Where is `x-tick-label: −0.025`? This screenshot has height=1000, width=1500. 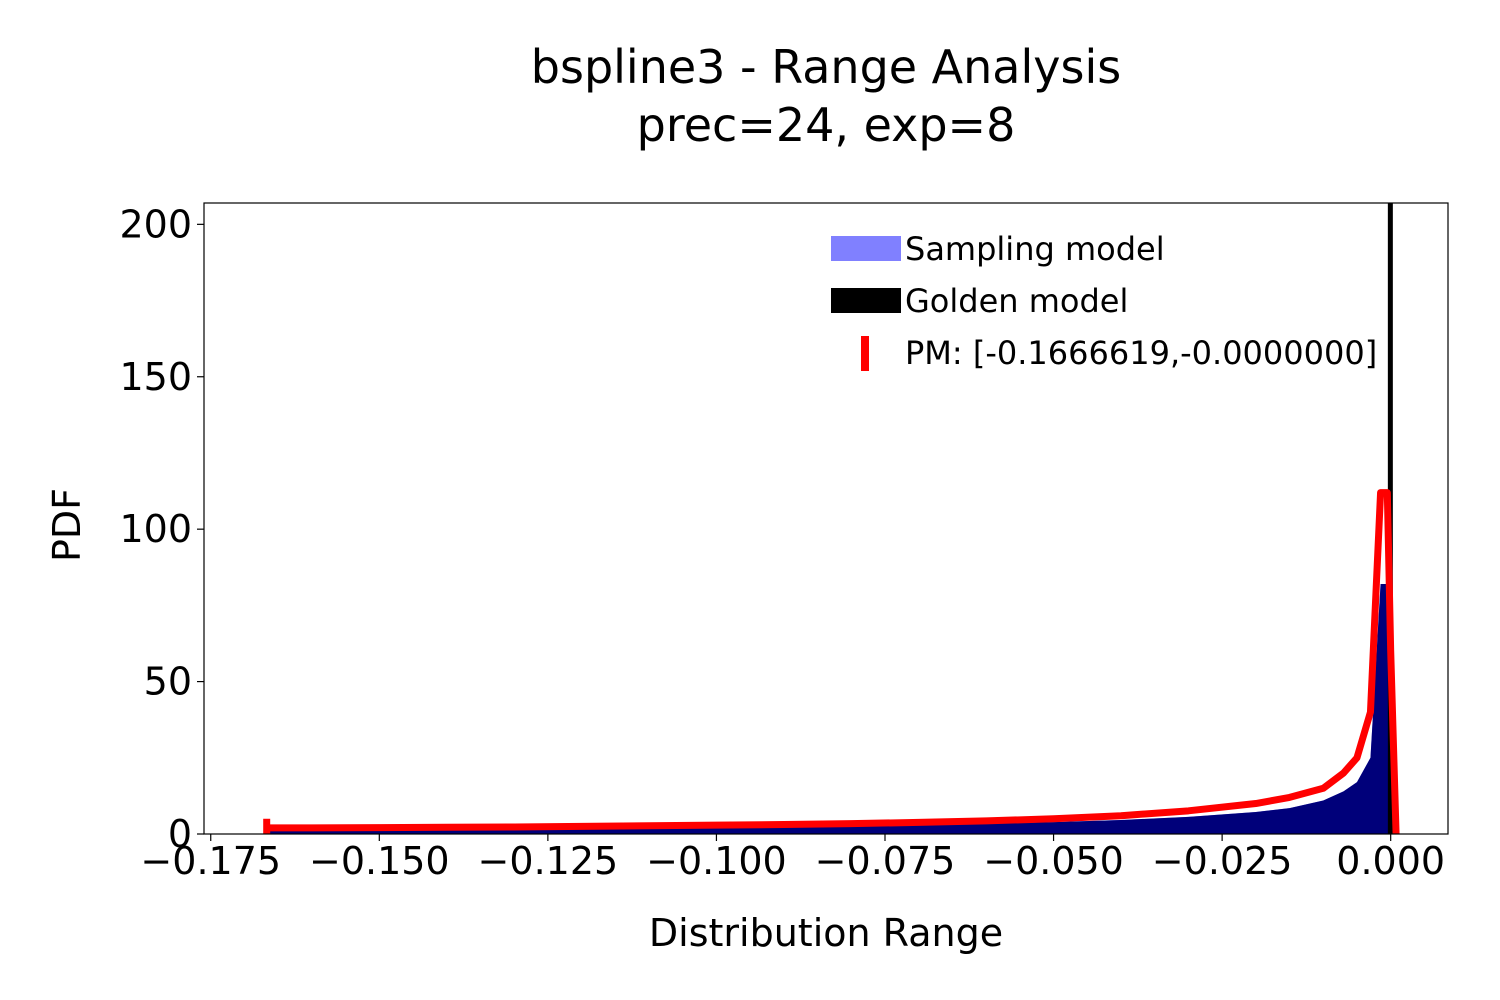 x-tick-label: −0.025 is located at coordinates (1222, 861).